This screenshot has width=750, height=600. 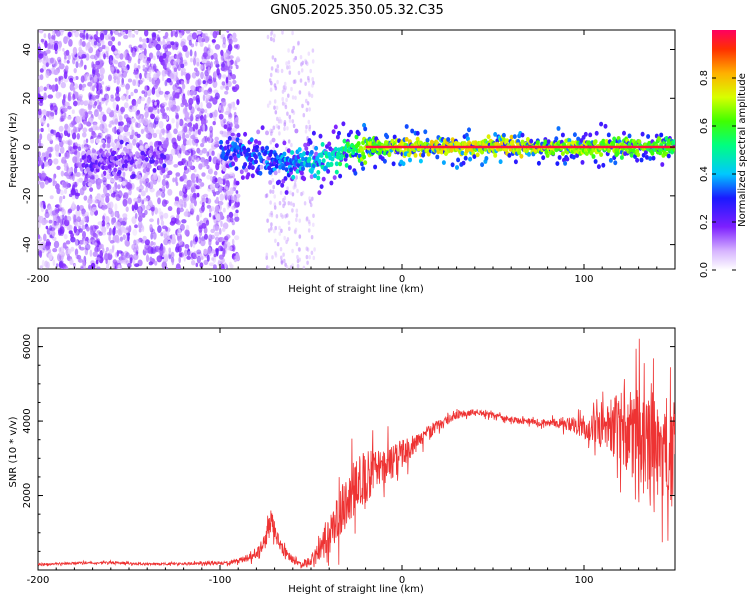 What do you see at coordinates (27, 49) in the screenshot?
I see `y-tick-label: 40` at bounding box center [27, 49].